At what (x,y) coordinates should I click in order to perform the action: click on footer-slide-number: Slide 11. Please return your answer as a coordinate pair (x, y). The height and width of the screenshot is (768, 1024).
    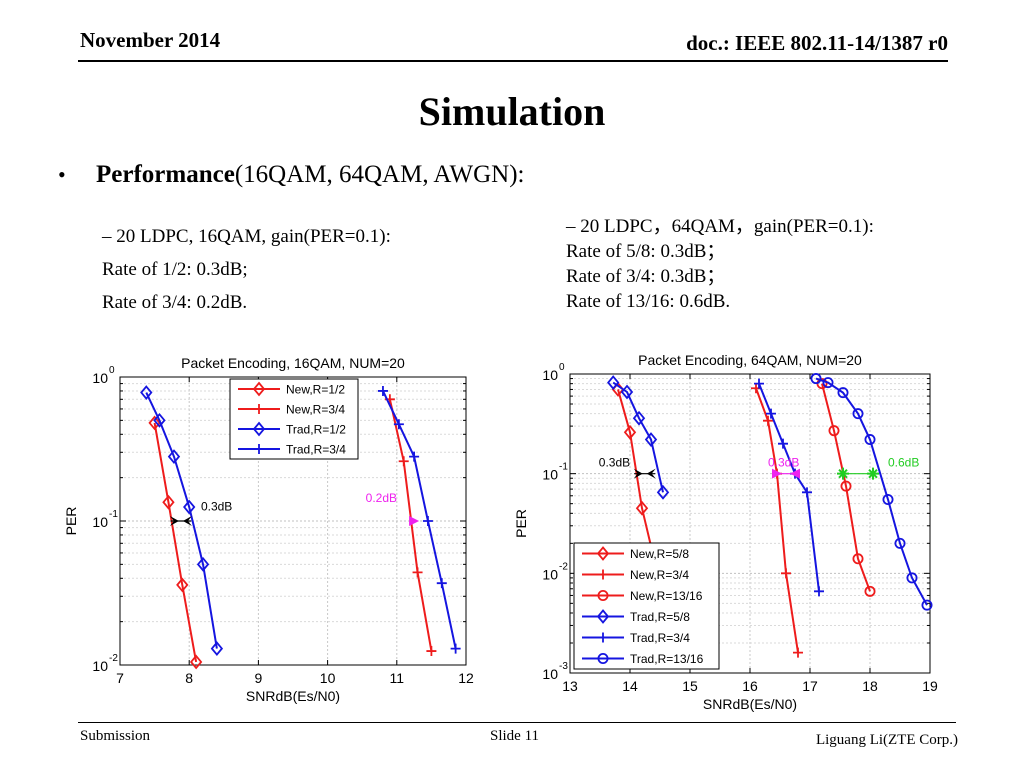
    Looking at the image, I should click on (515, 736).